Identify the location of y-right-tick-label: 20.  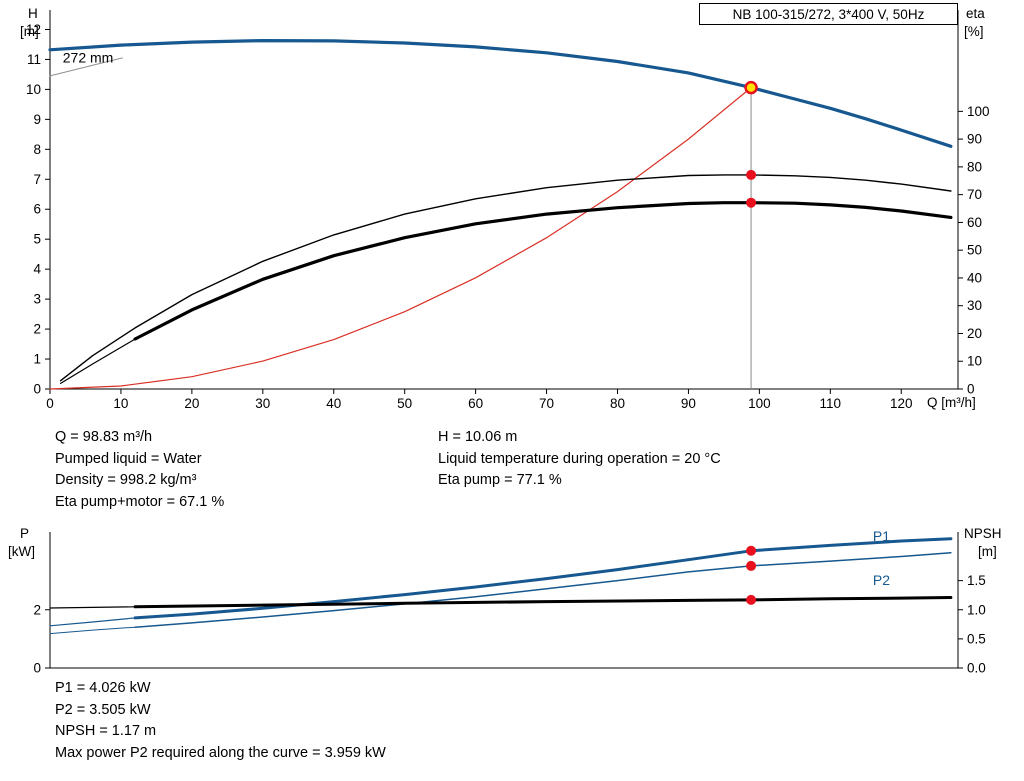
(974, 333).